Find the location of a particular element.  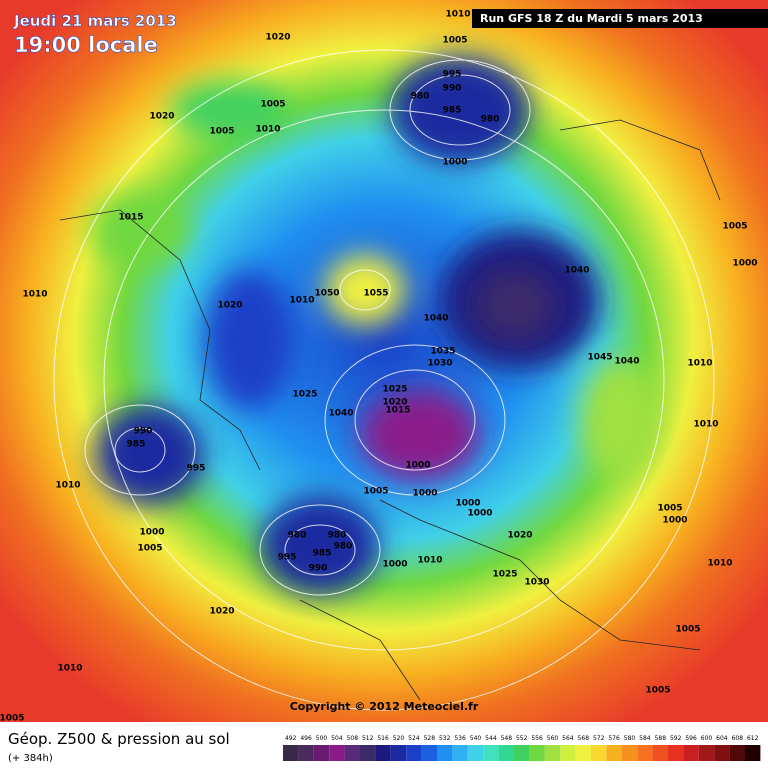

colorbar-label: 556 is located at coordinates (537, 738).